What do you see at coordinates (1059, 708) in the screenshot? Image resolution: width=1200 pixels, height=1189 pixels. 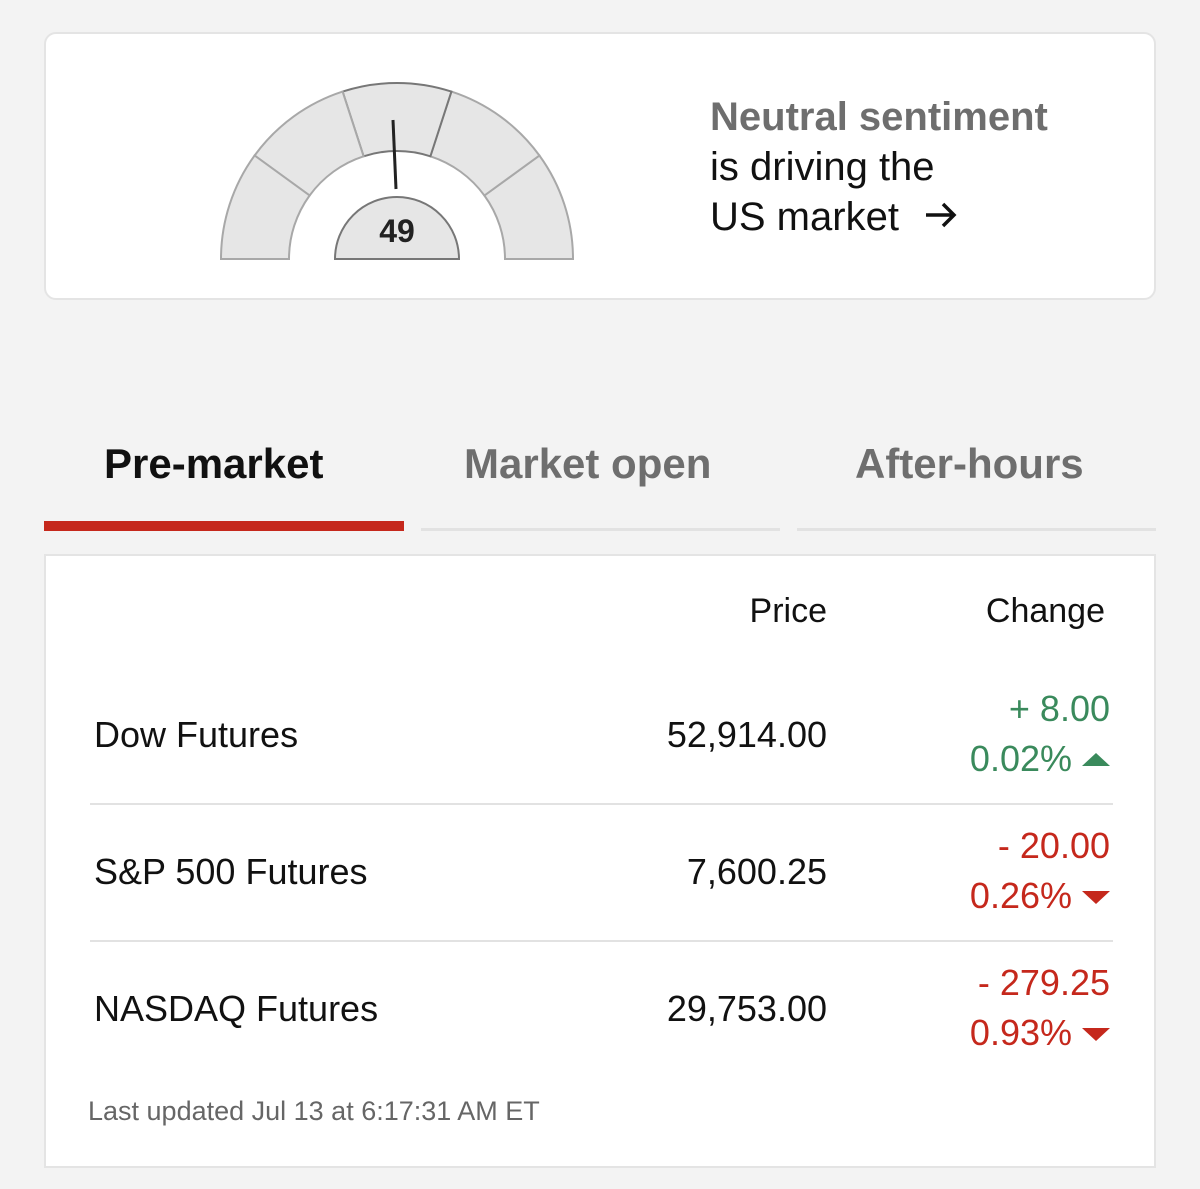 I see `row-change: + 8.00` at bounding box center [1059, 708].